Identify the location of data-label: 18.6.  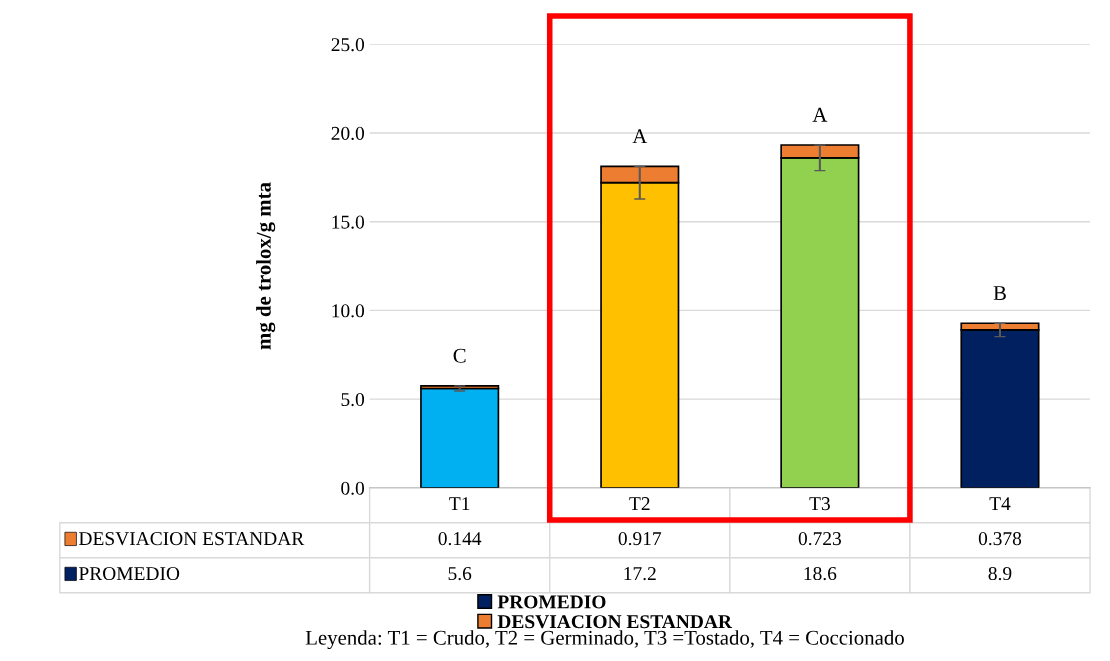
(820, 573).